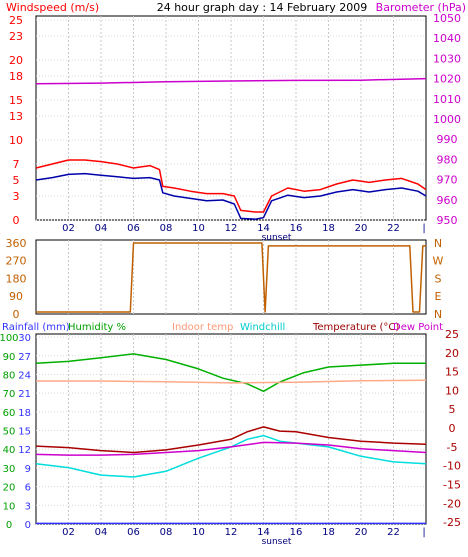  What do you see at coordinates (198, 532) in the screenshot?
I see `x-tick-label-temp: 10` at bounding box center [198, 532].